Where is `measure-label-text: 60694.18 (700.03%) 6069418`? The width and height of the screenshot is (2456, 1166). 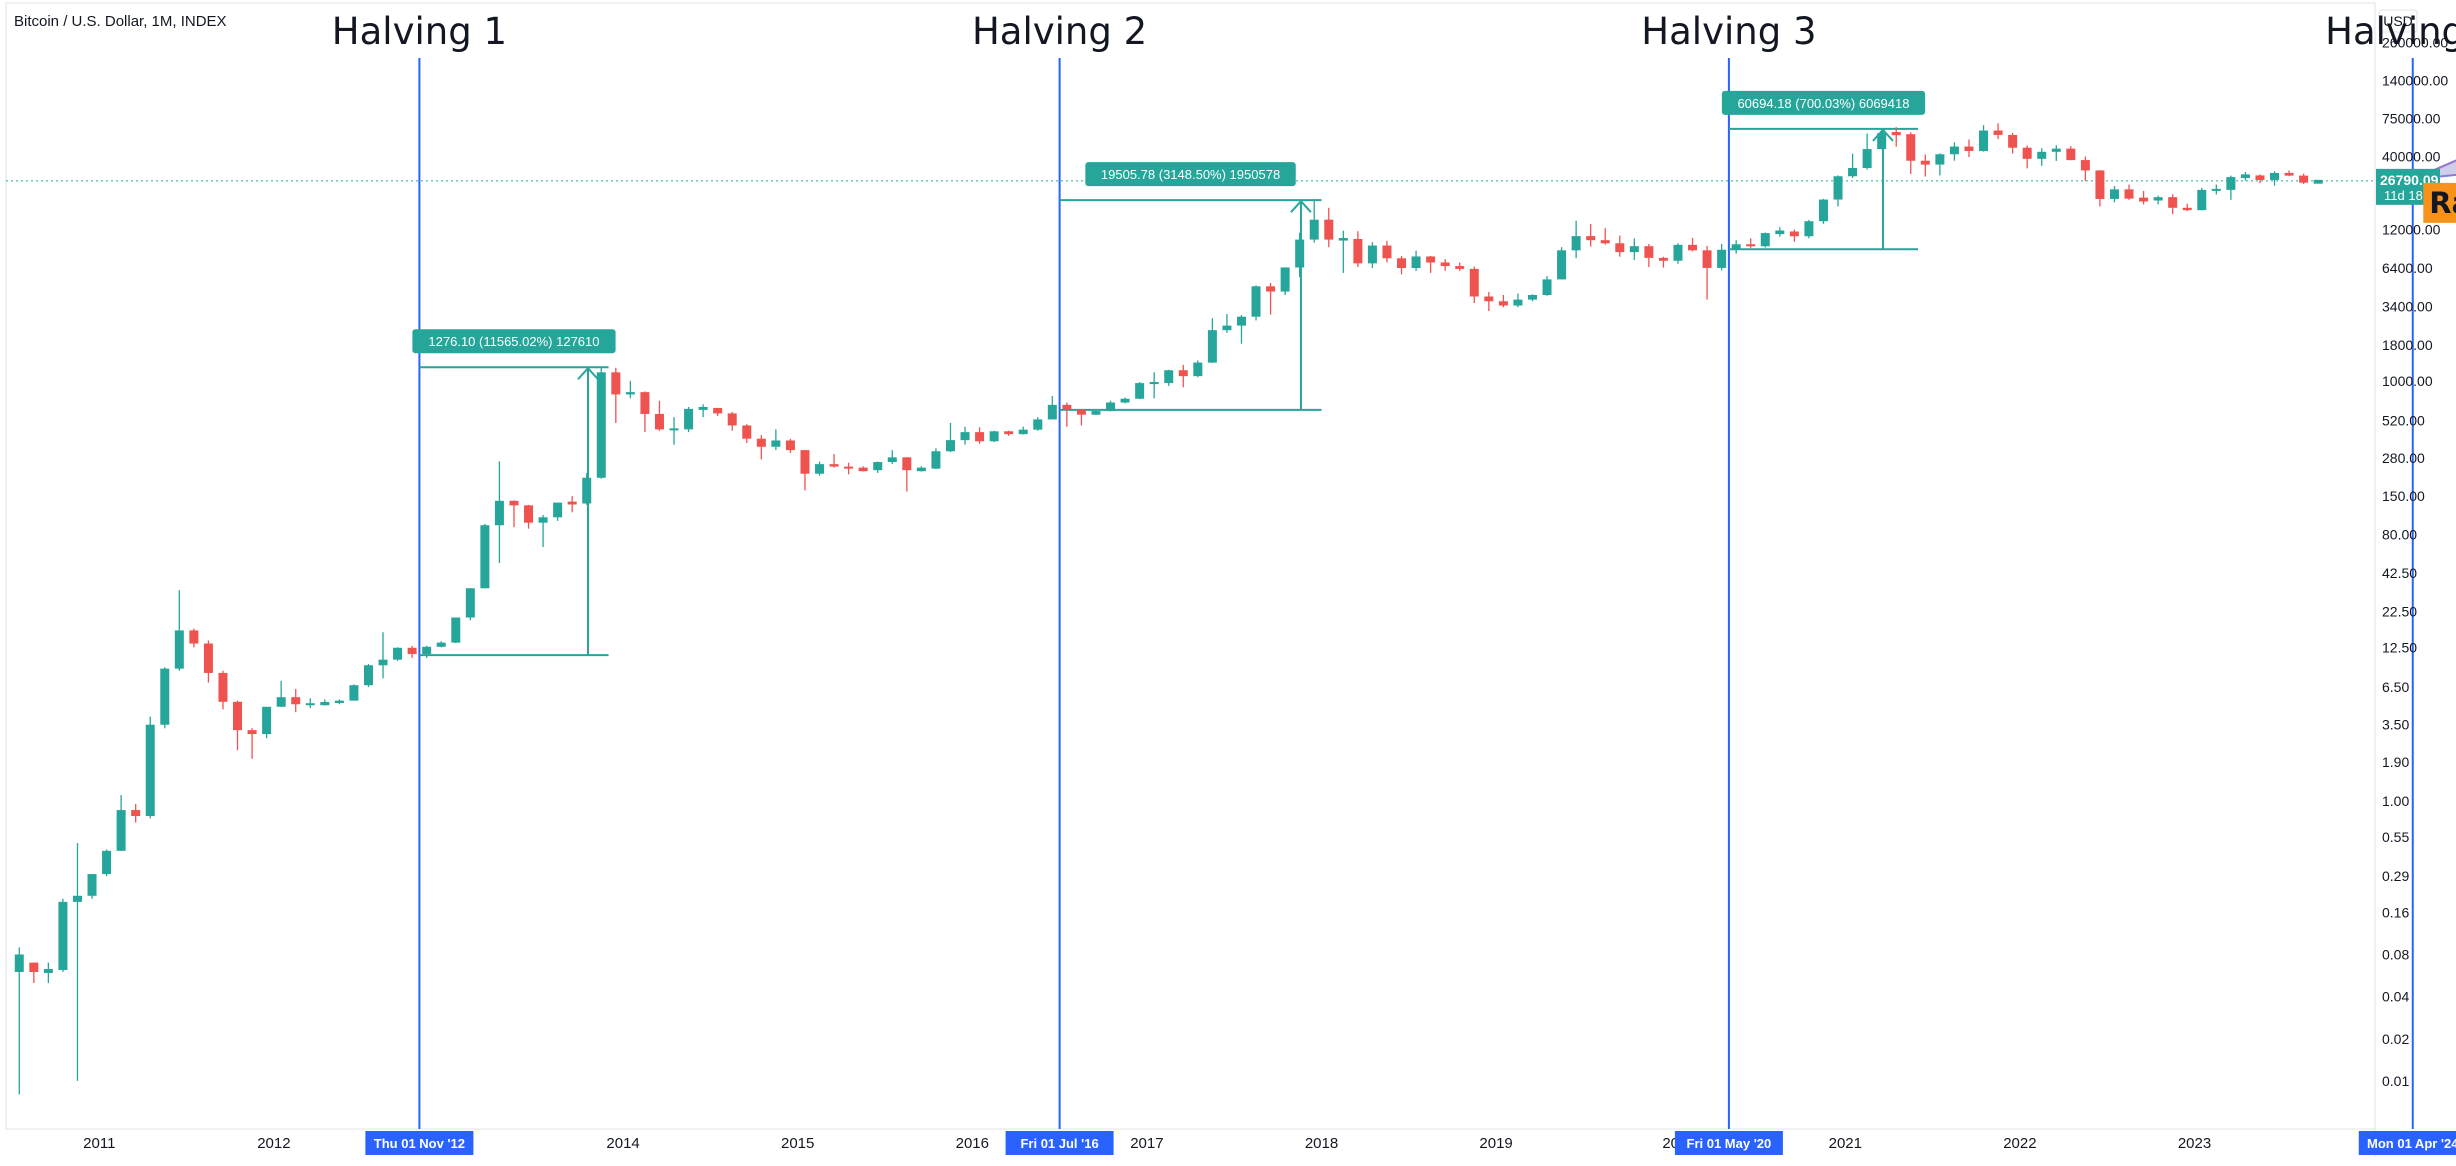
measure-label-text: 60694.18 (700.03%) 6069418 is located at coordinates (1823, 103).